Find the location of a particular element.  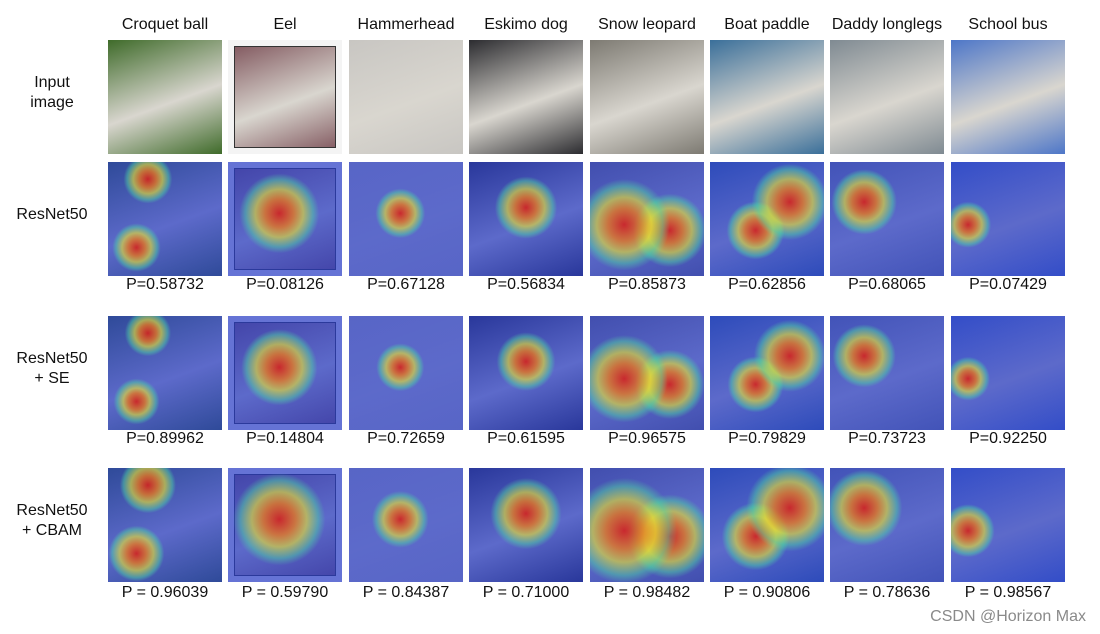

probability-label: P=0.58732 is located at coordinates (165, 284).